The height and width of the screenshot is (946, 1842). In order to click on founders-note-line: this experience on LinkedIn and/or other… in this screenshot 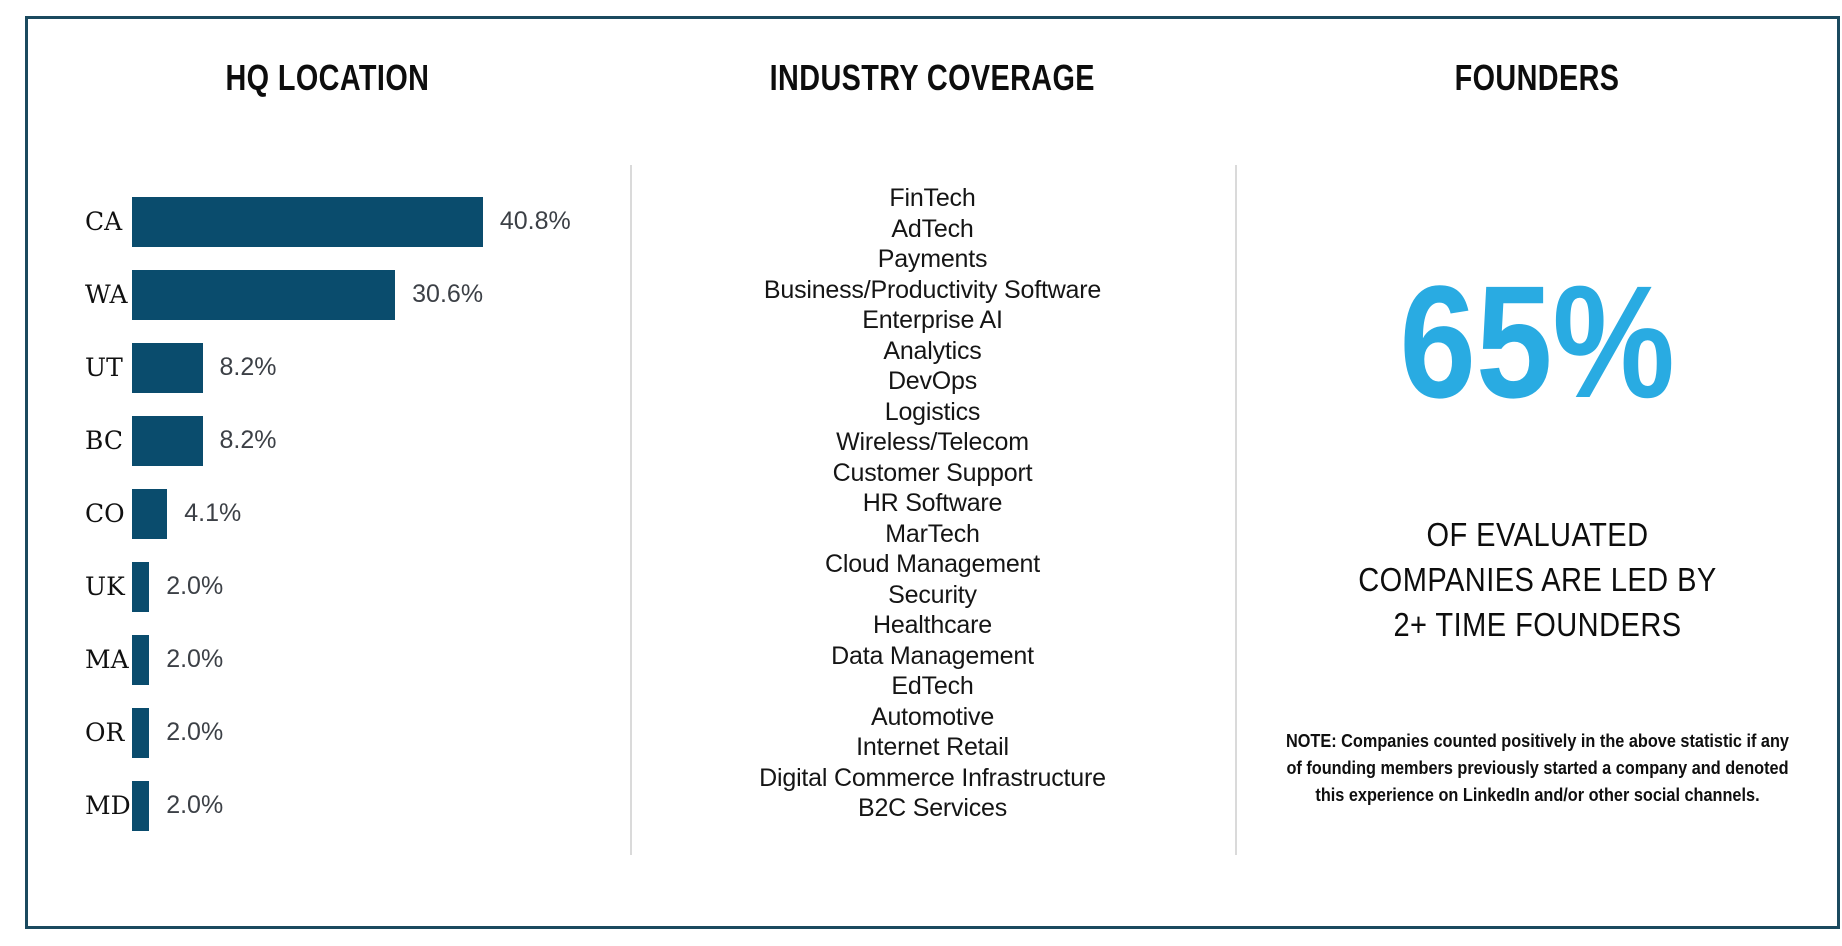, I will do `click(1537, 794)`.